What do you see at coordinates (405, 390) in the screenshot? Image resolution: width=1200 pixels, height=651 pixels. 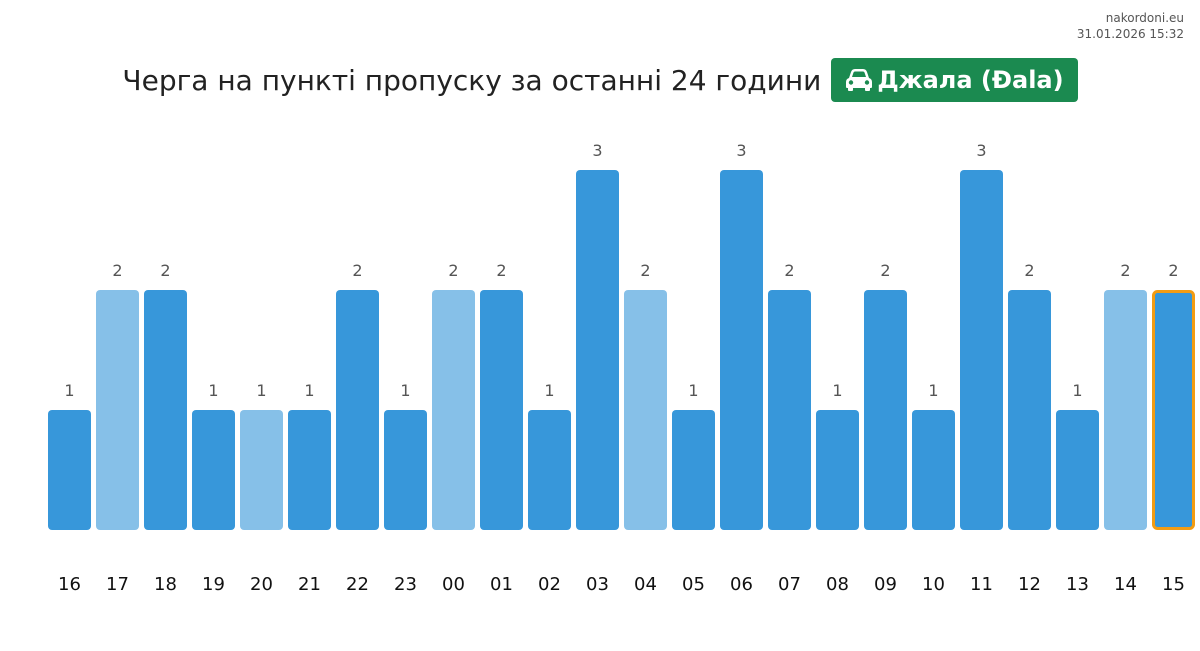 I see `value-label-23: 1` at bounding box center [405, 390].